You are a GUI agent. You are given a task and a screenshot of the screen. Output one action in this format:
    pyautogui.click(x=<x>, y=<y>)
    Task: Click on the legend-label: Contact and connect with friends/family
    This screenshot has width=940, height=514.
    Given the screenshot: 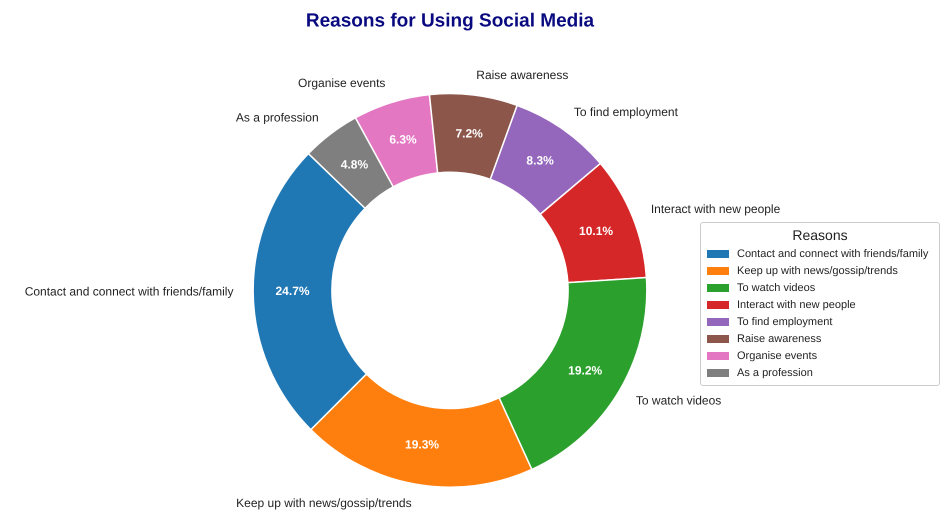 What is the action you would take?
    pyautogui.click(x=832, y=254)
    